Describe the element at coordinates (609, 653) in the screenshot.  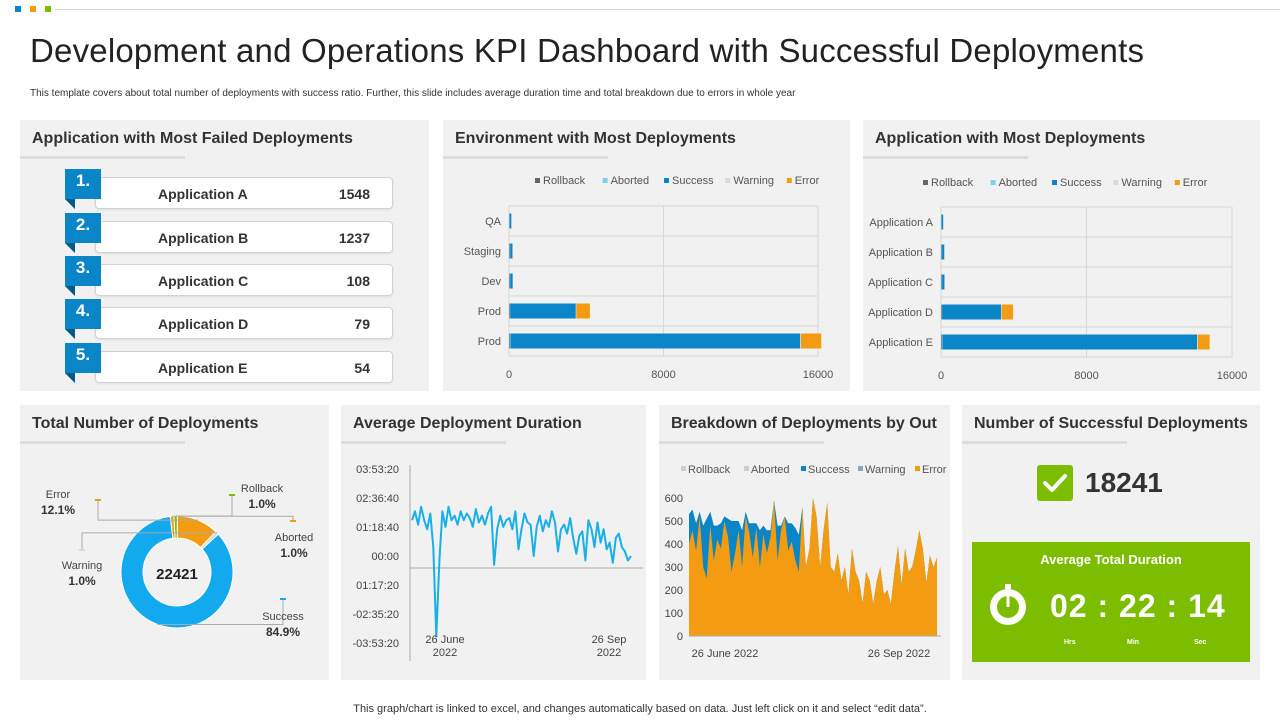
I see `x-tick-label: 2022` at that location.